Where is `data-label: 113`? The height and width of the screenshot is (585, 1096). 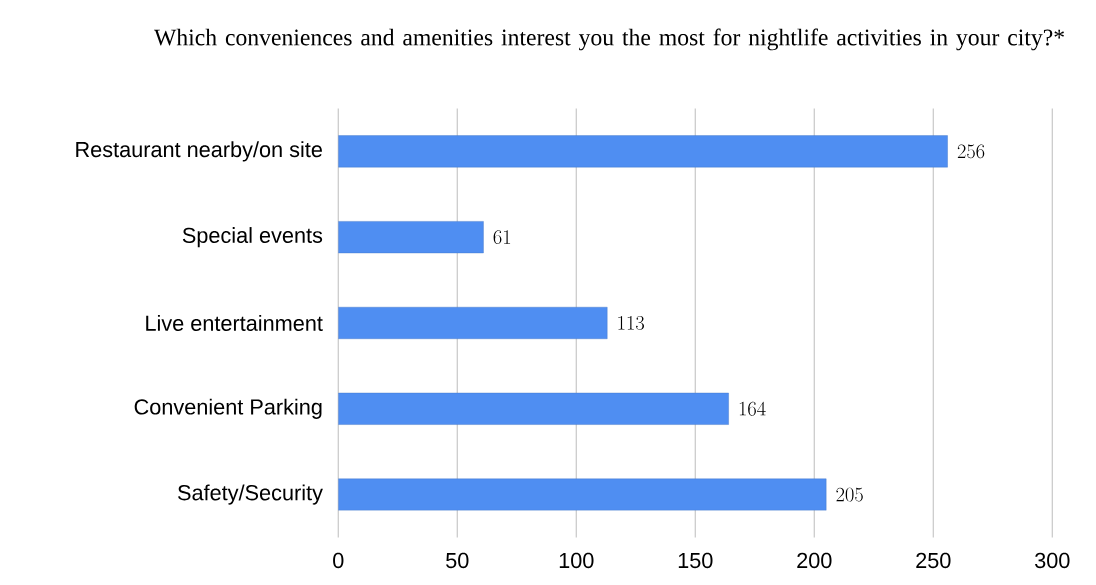
data-label: 113 is located at coordinates (631, 323).